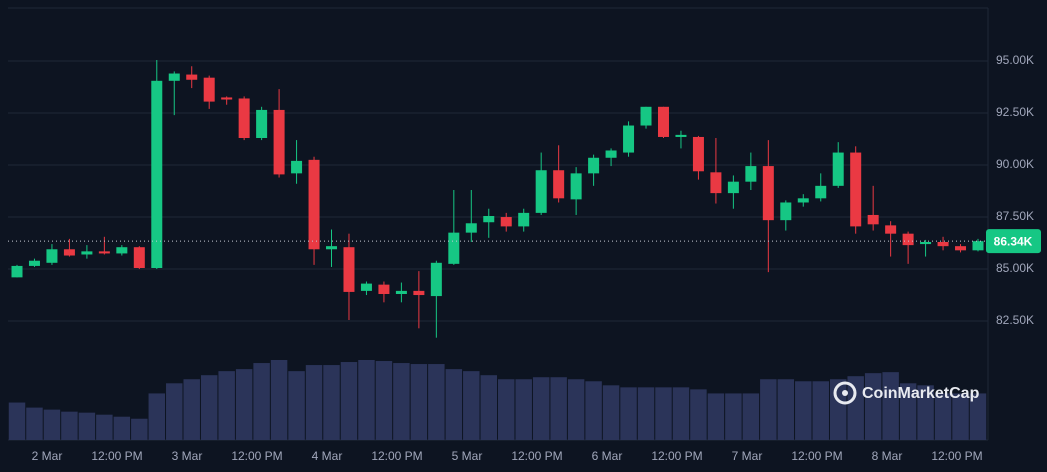  I want to click on y-tick-label: 87.50K, so click(1015, 216).